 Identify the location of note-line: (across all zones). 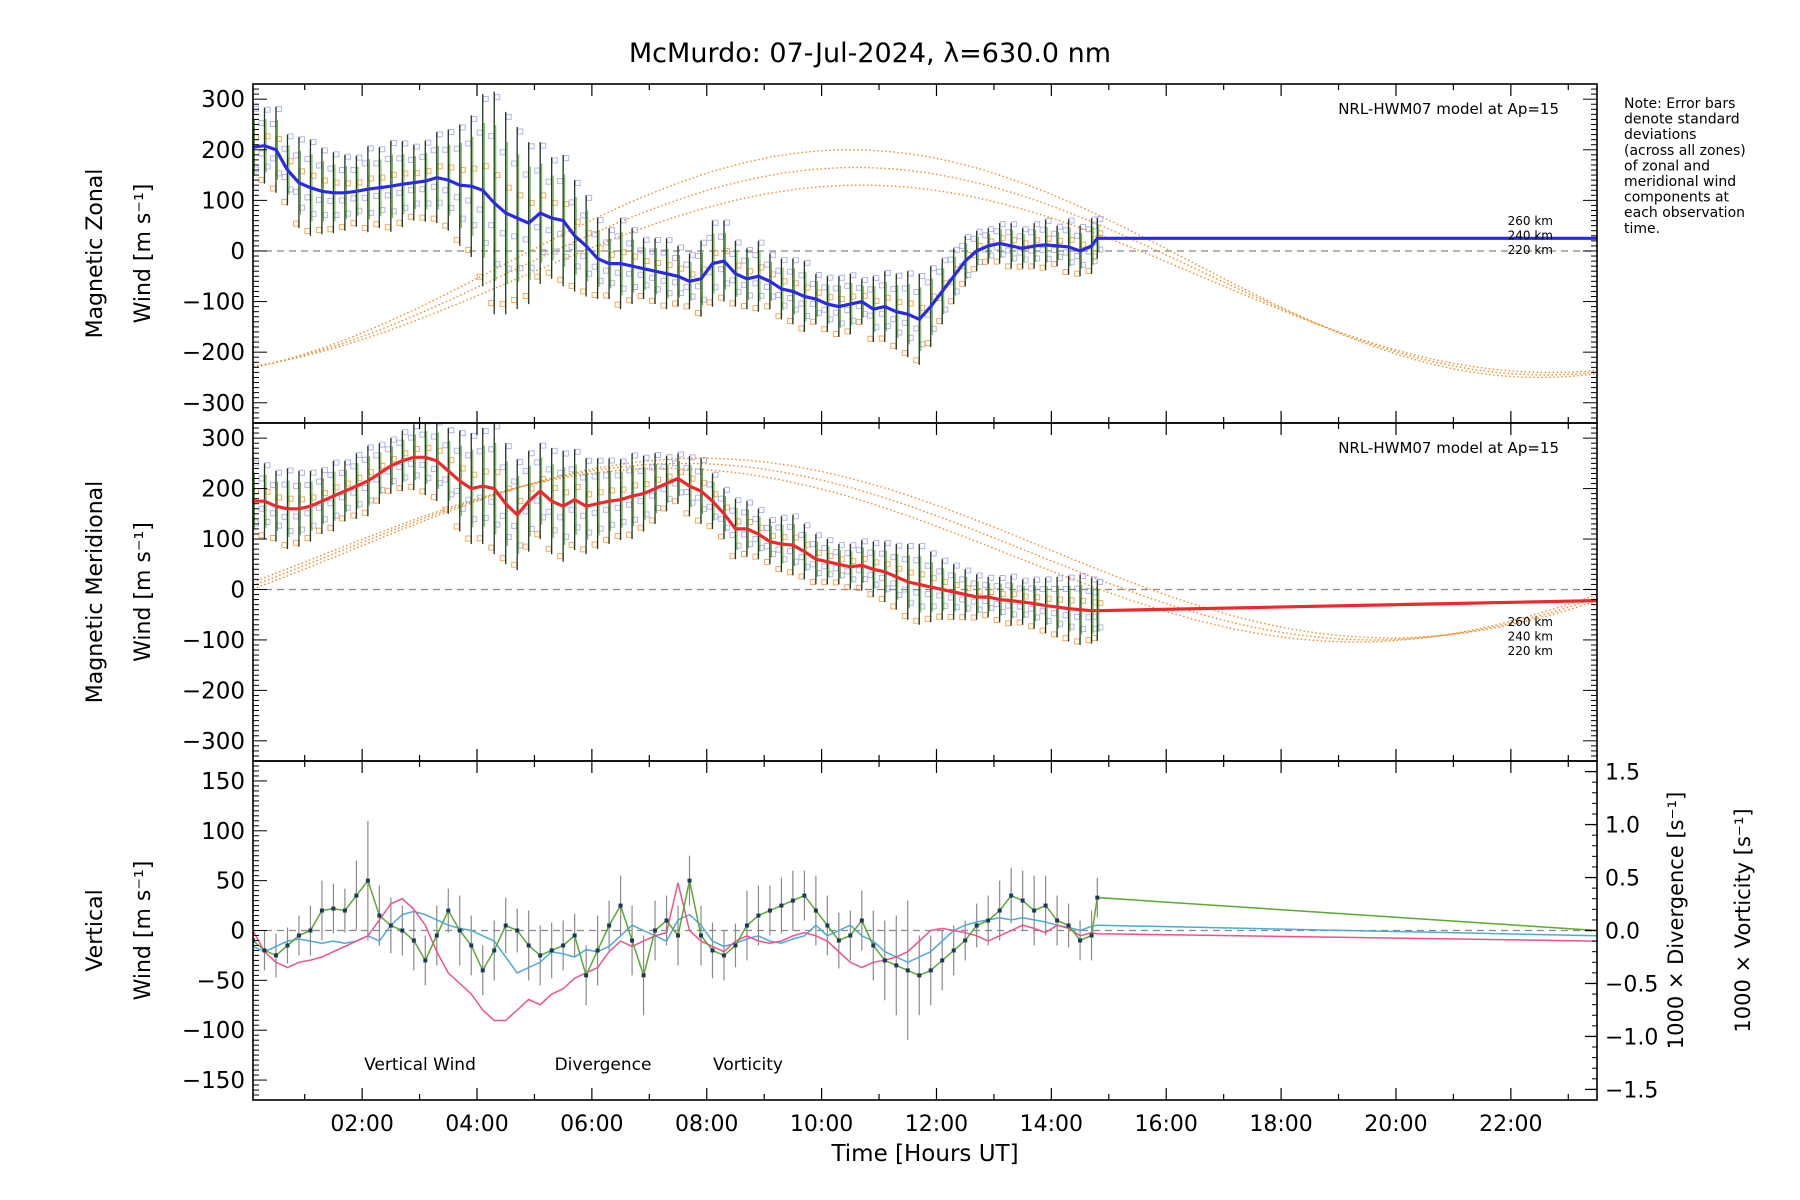
(1685, 151).